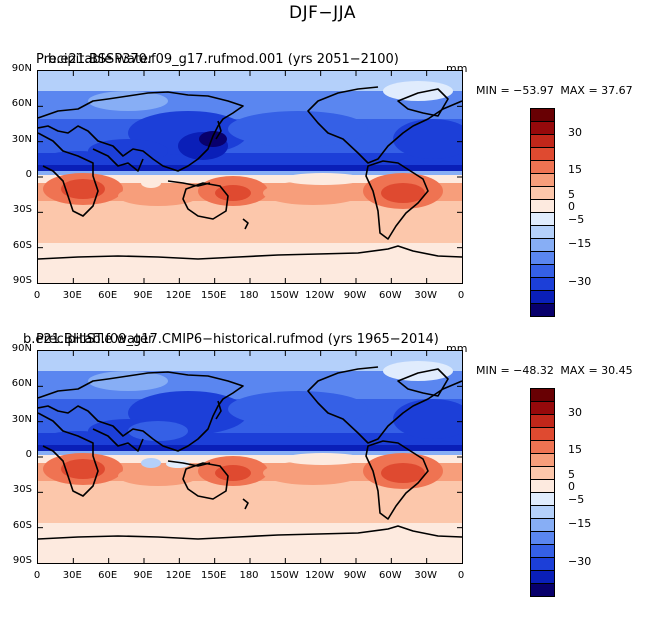  Describe the element at coordinates (72, 295) in the screenshot. I see `lon-tick-label: 30E` at that location.